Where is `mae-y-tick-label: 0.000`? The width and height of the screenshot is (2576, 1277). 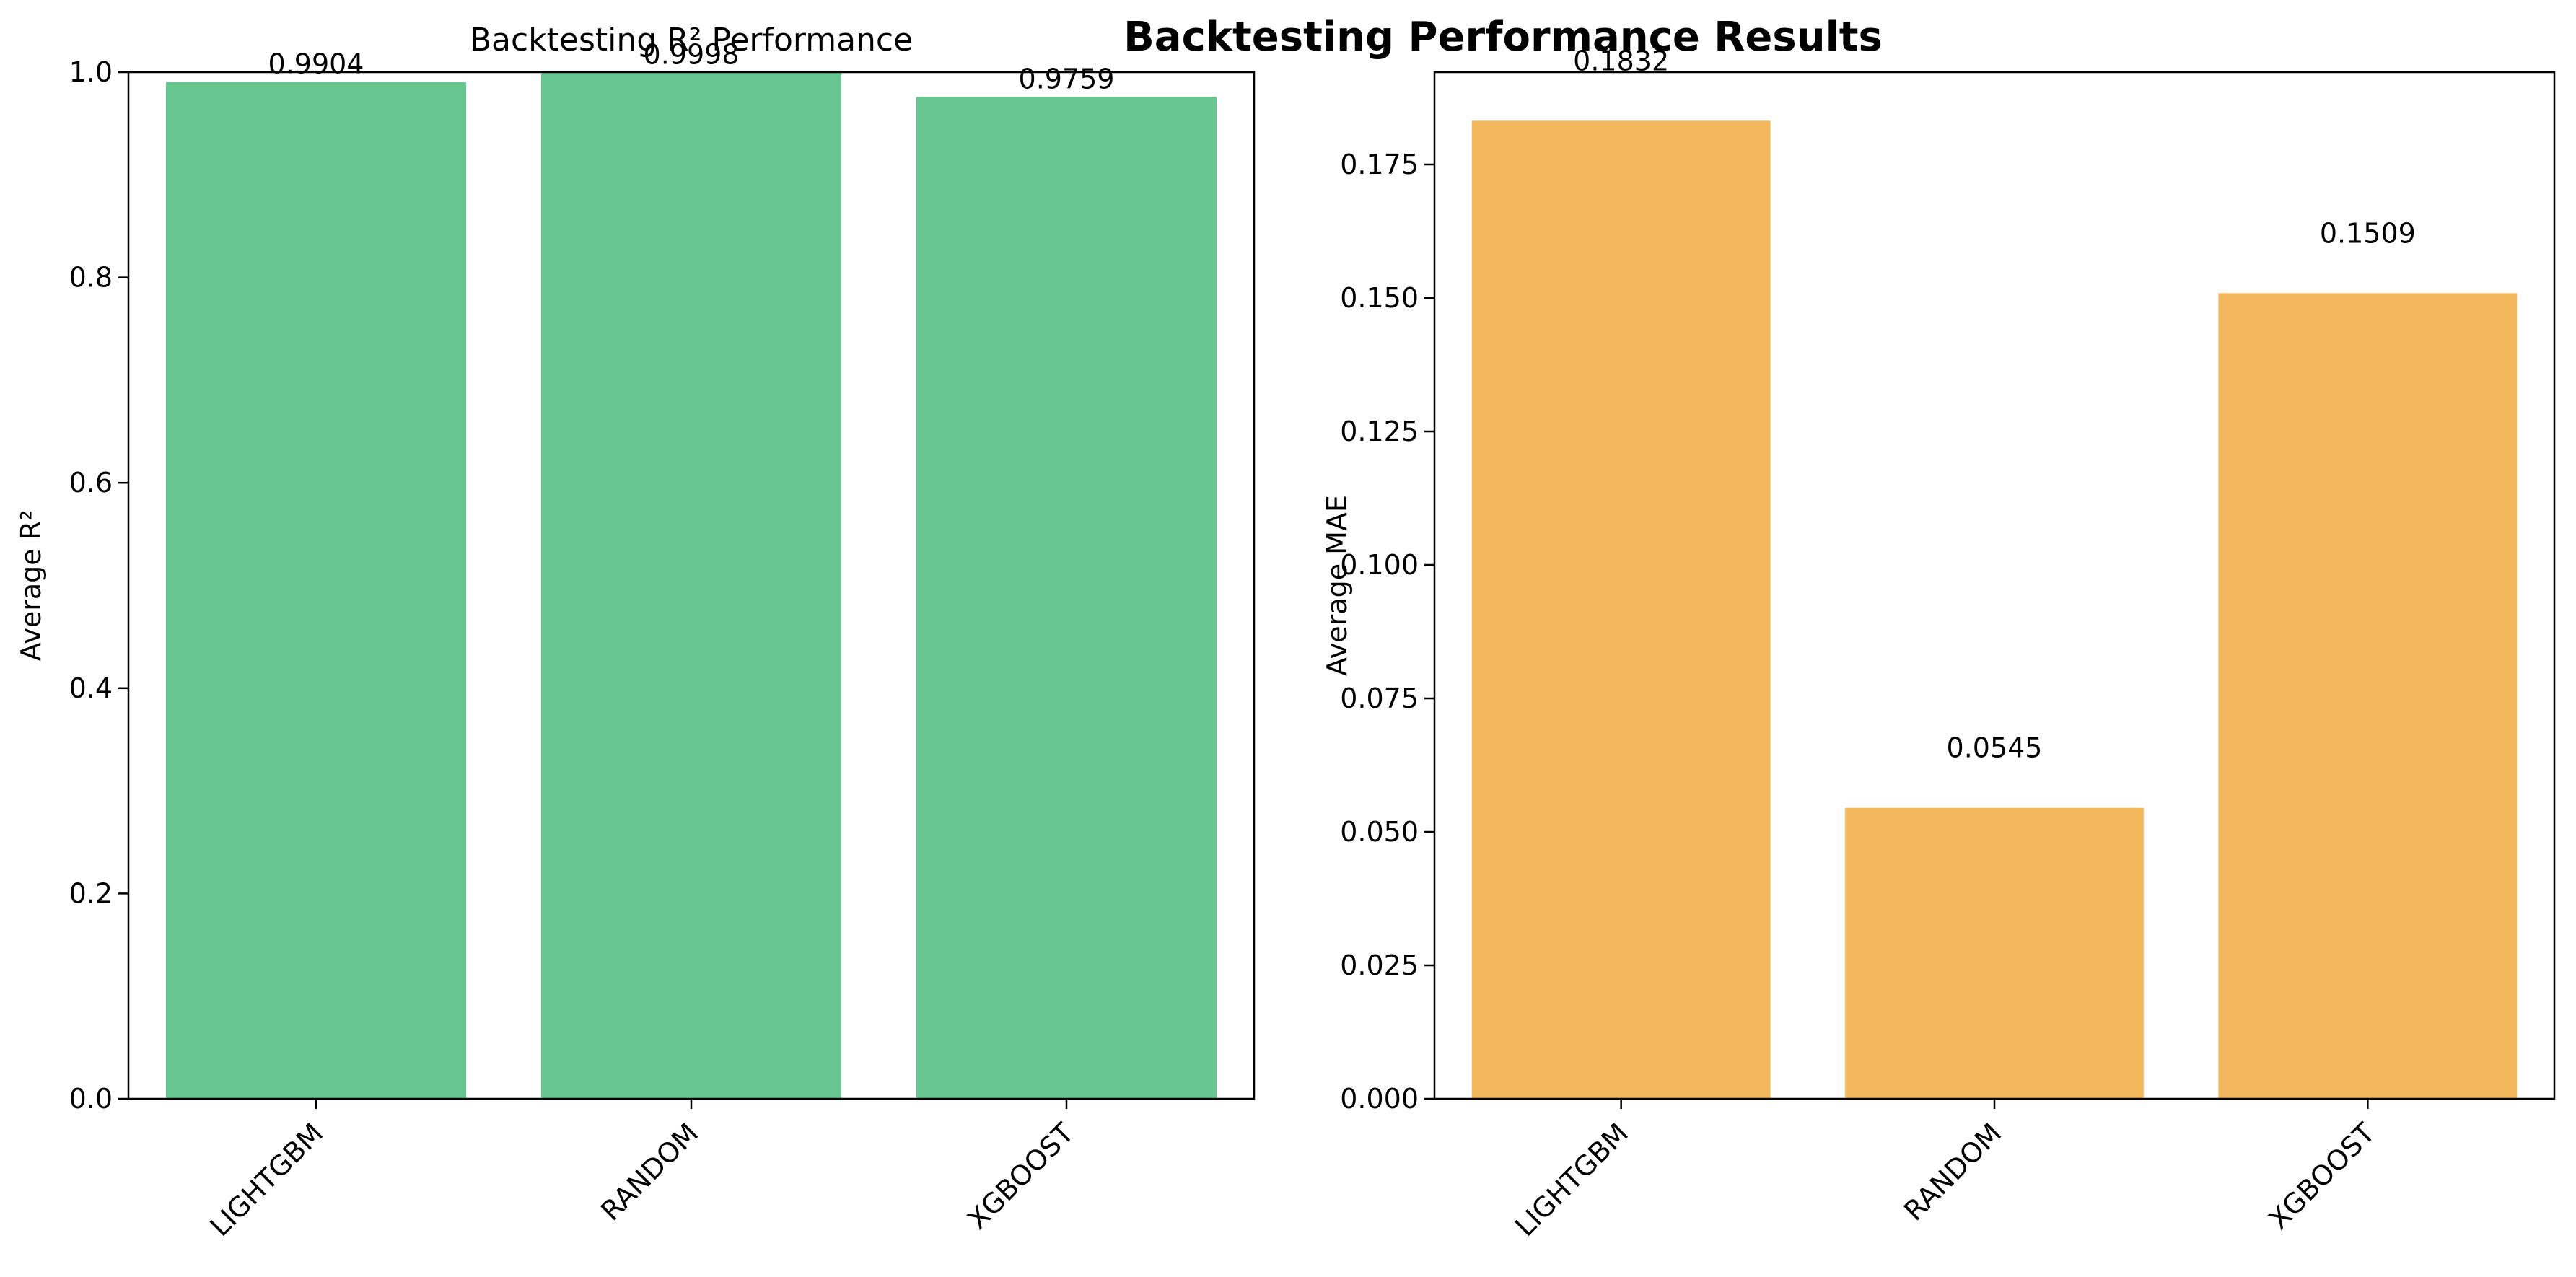
mae-y-tick-label: 0.000 is located at coordinates (1379, 1099).